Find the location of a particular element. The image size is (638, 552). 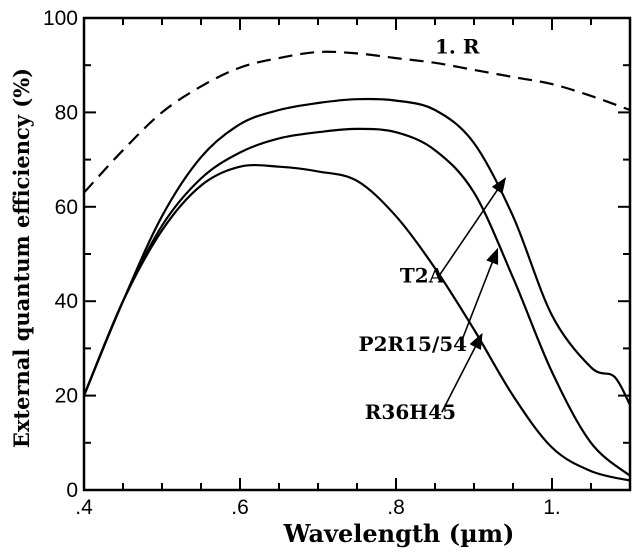

x-tick-label: .8 is located at coordinates (396, 507).